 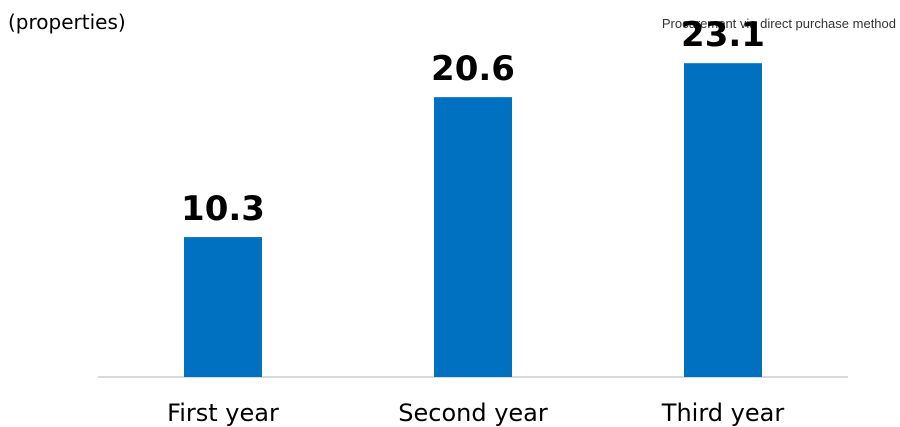 I want to click on value-label-1: 10.3, so click(x=223, y=209).